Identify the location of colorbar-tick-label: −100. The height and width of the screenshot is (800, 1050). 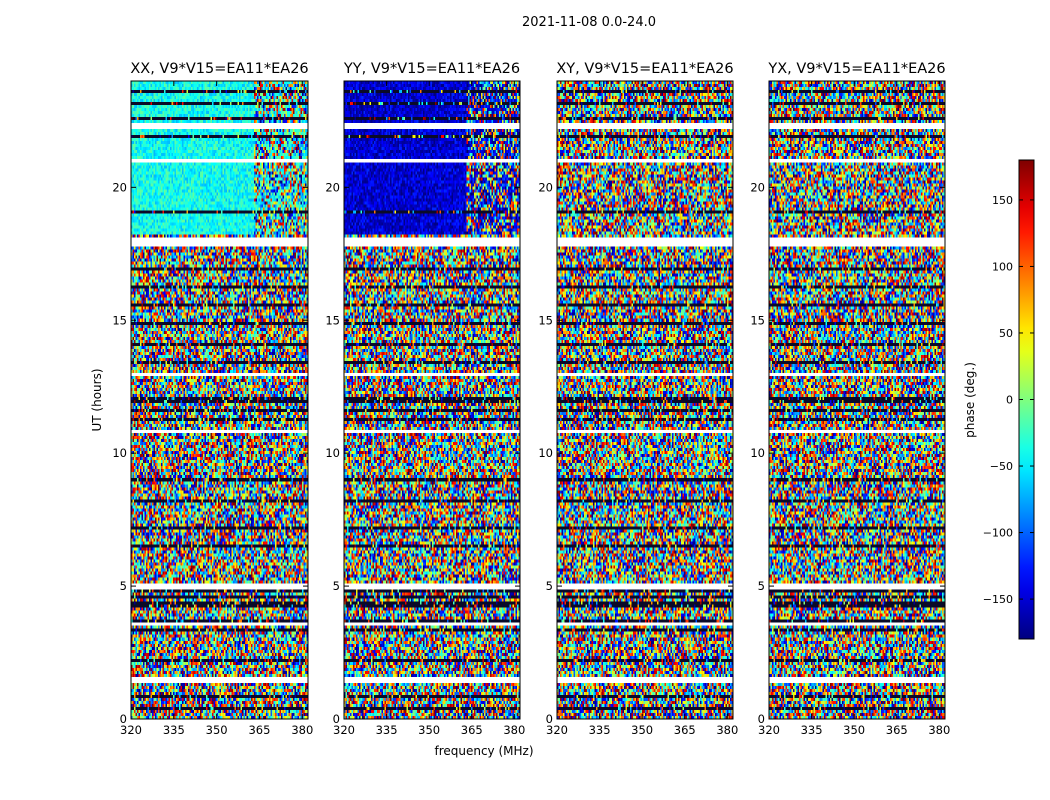
(998, 533).